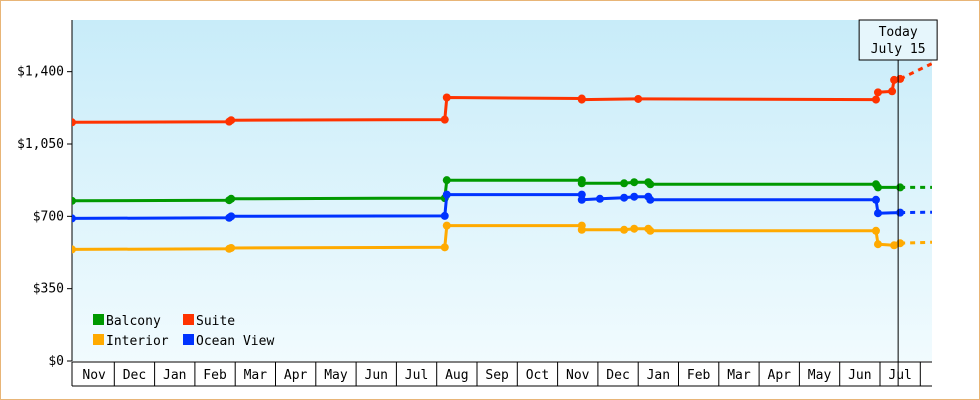  Describe the element at coordinates (898, 49) in the screenshot. I see `today-date: July 15` at that location.